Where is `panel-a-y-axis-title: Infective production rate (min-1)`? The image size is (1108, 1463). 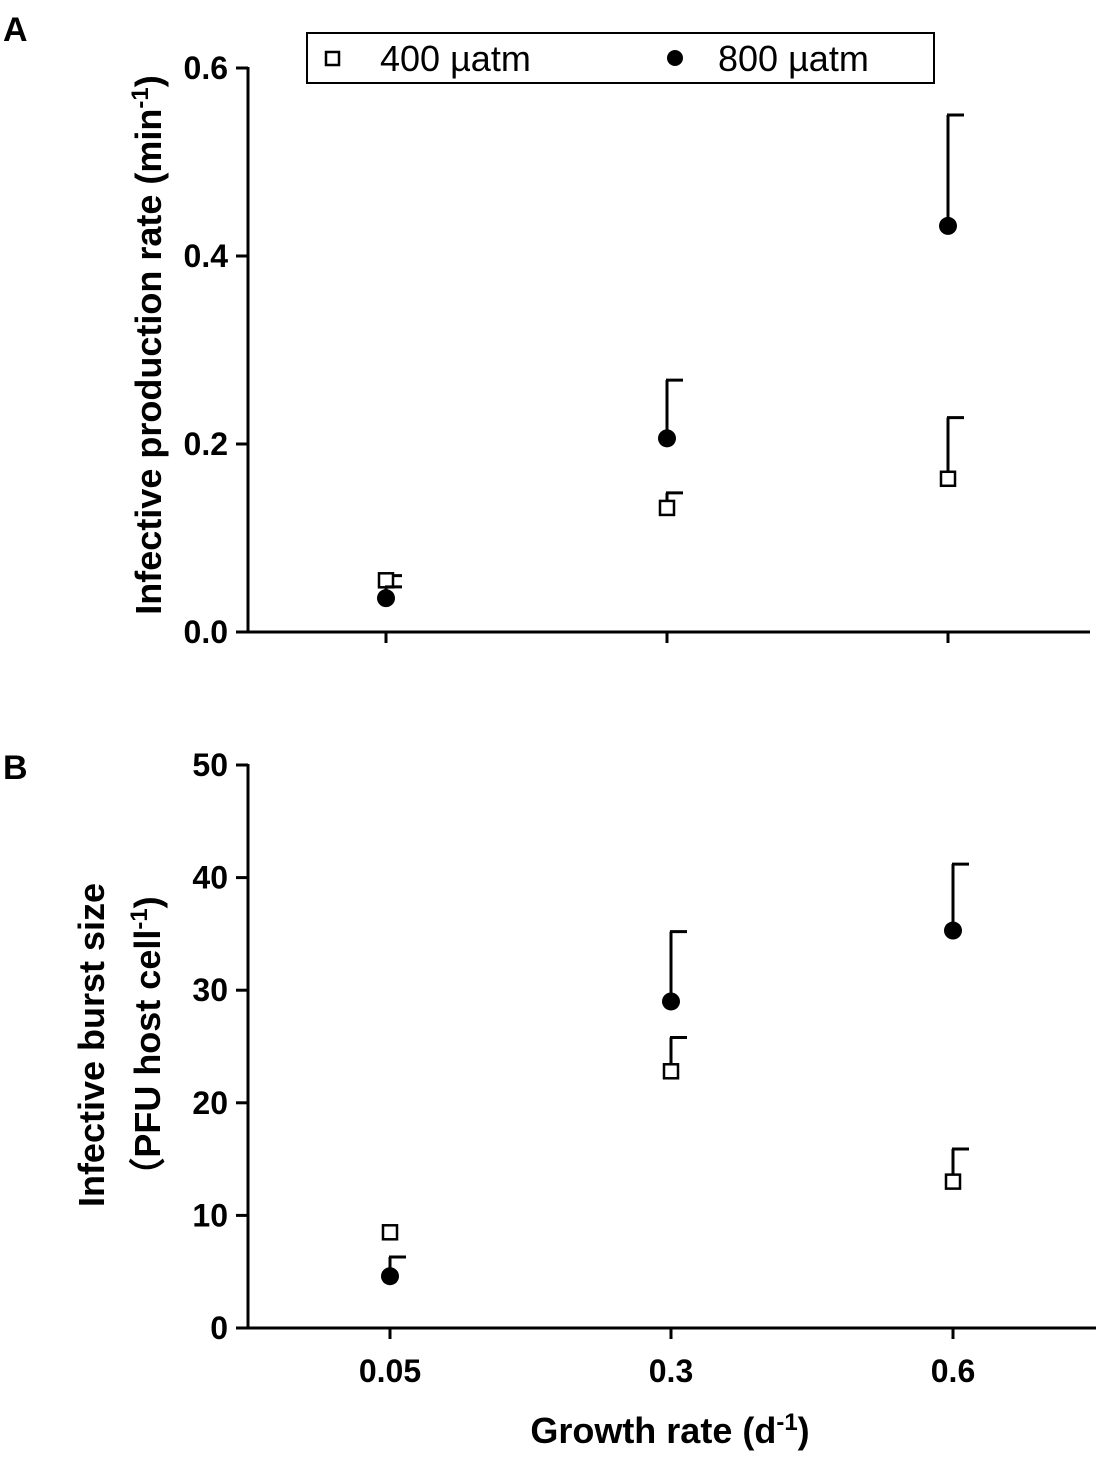 panel-a-y-axis-title: Infective production rate (min-1) is located at coordinates (148, 344).